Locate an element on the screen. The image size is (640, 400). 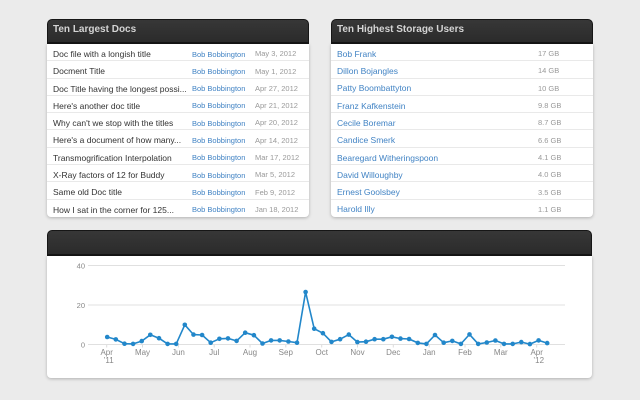
svg-text: Dec is located at coordinates (393, 352).